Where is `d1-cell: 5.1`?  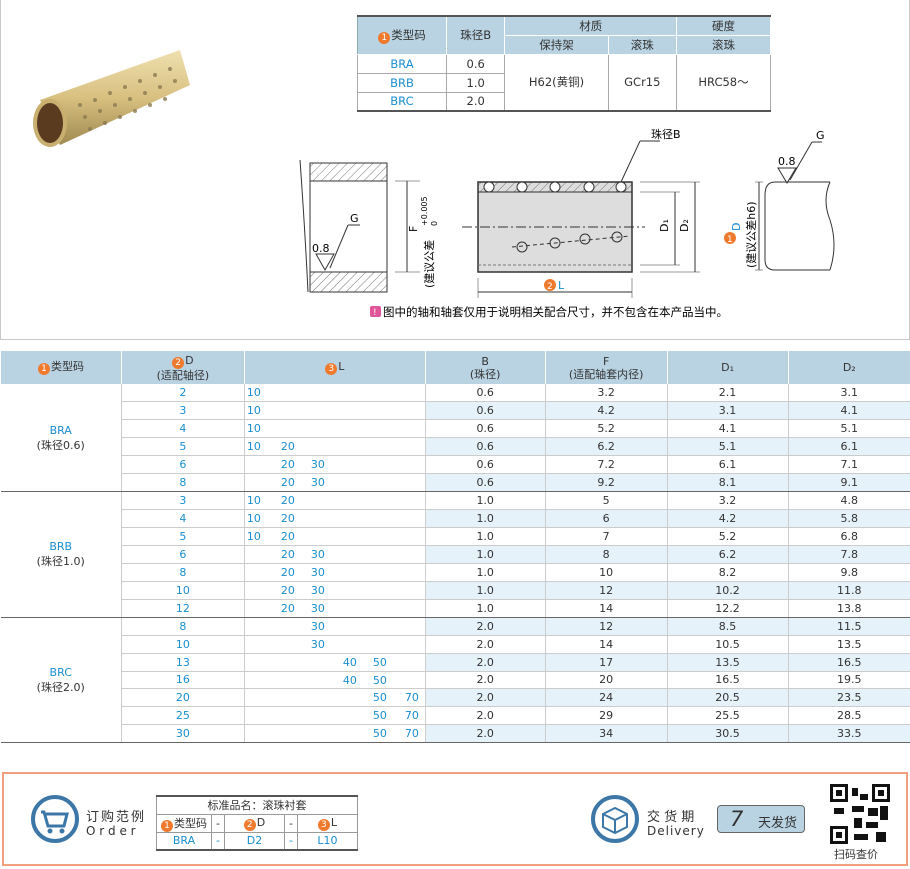 d1-cell: 5.1 is located at coordinates (727, 447).